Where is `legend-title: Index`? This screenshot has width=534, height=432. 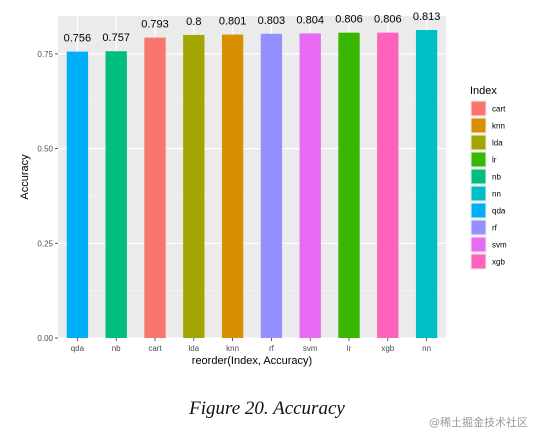 legend-title: Index is located at coordinates (483, 91).